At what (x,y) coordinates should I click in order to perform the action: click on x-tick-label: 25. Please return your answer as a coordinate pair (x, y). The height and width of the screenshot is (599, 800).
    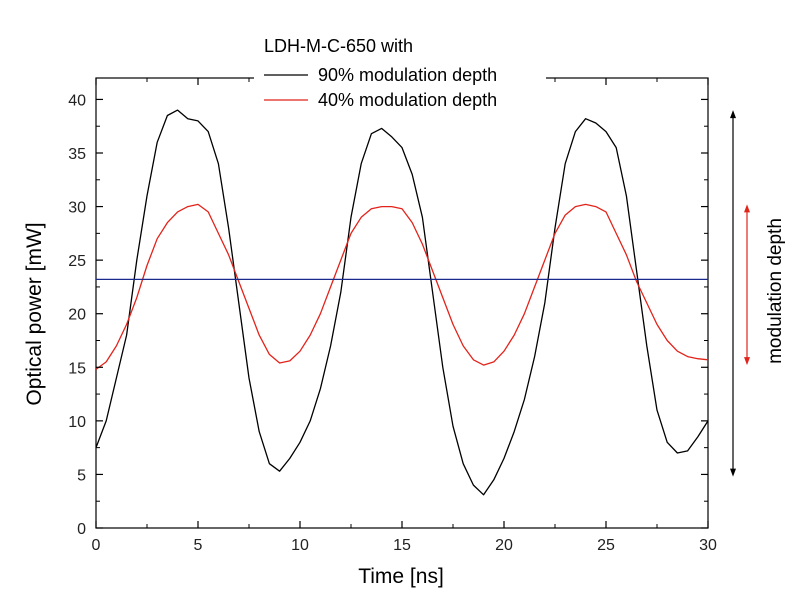
    Looking at the image, I should click on (606, 545).